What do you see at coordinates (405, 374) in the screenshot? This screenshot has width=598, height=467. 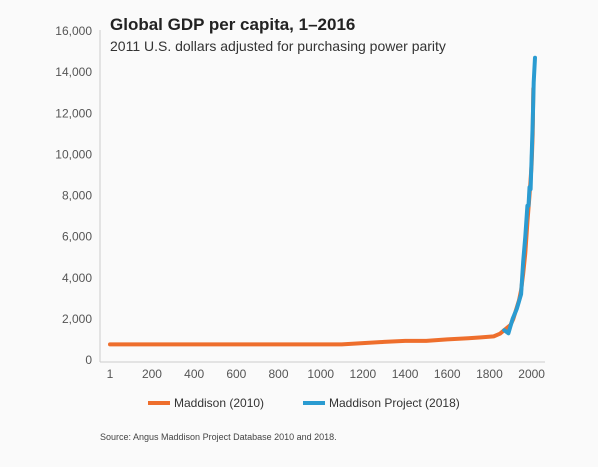 I see `x-tick-label: 1400` at bounding box center [405, 374].